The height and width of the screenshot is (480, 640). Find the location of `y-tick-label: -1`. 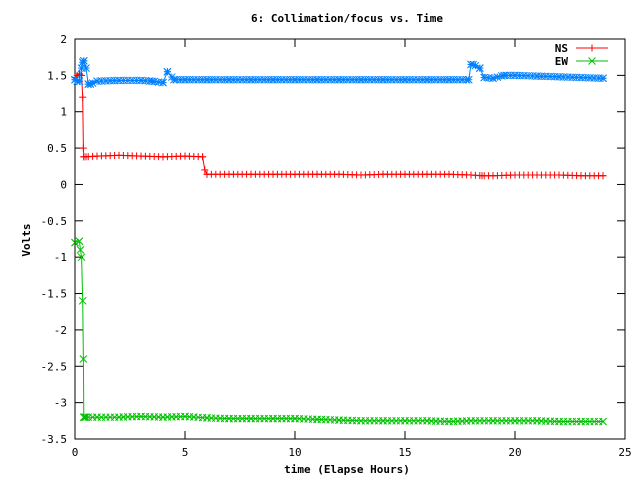

y-tick-label: -1 is located at coordinates (60, 257).